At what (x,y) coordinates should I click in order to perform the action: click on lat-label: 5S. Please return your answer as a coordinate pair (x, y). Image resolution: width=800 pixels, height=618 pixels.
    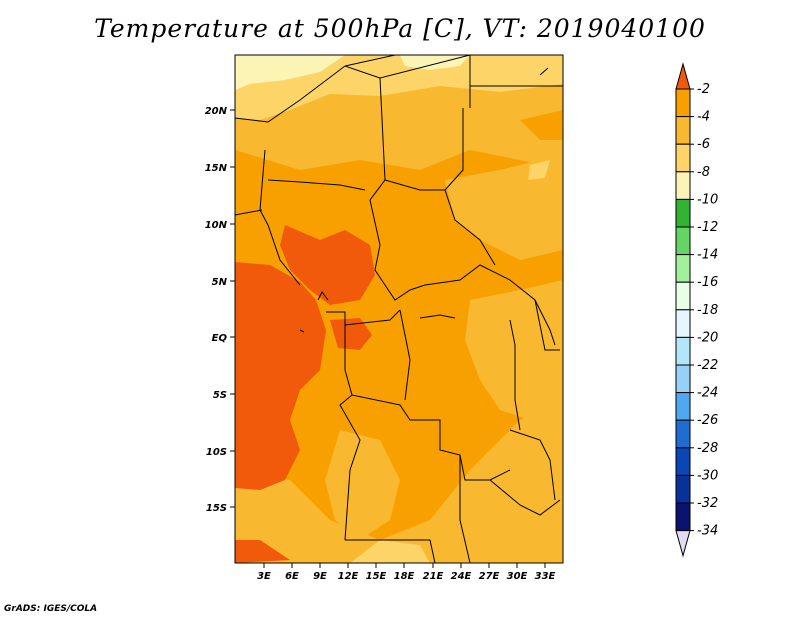
    Looking at the image, I should click on (220, 395).